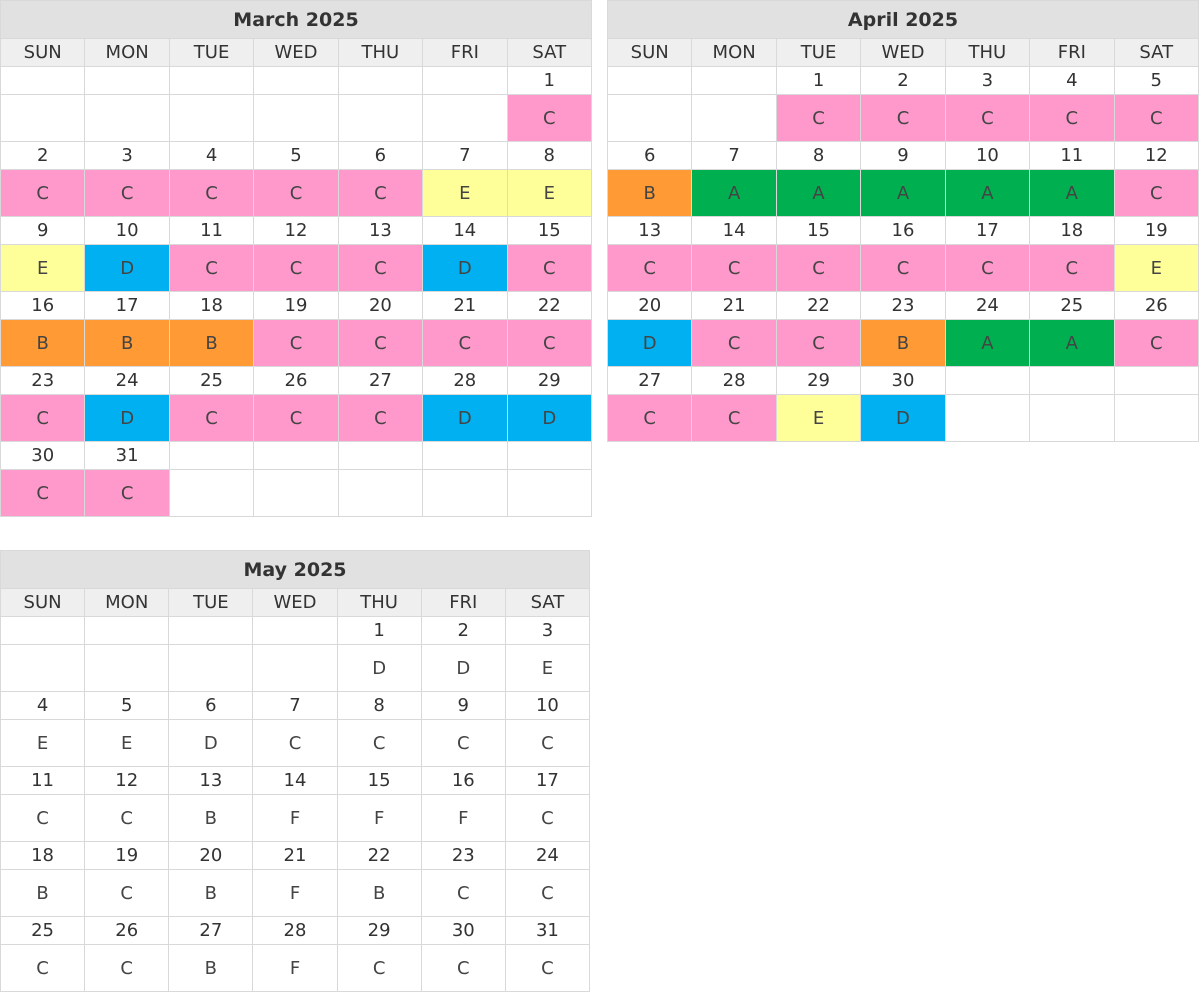 The image size is (1200, 1007). I want to click on day-number: 18, so click(1072, 230).